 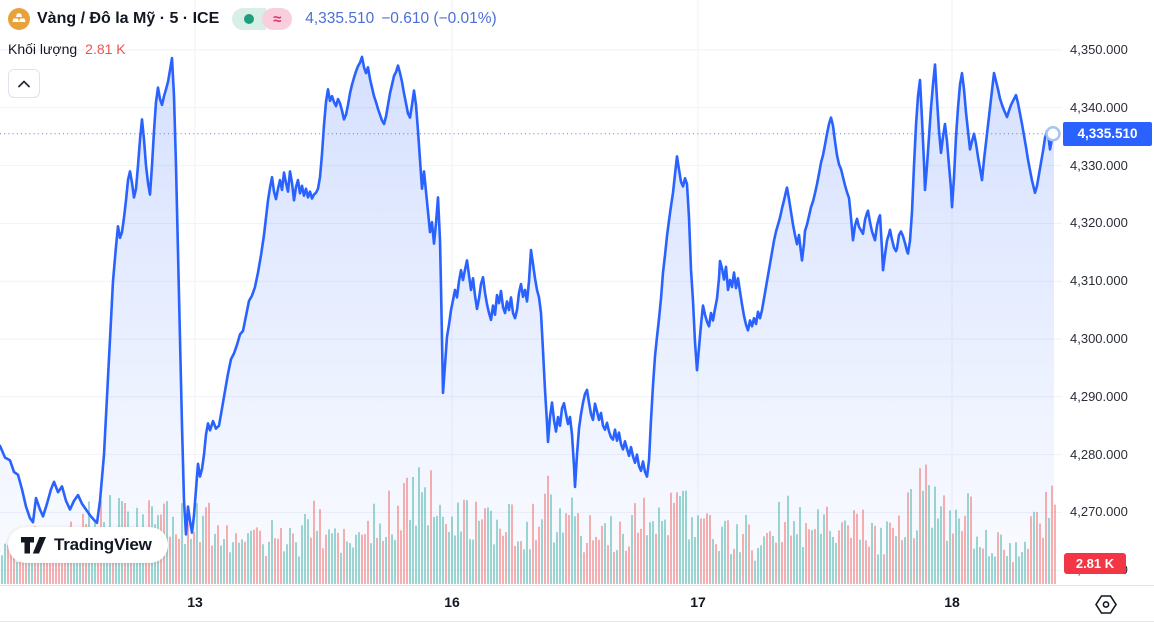 I want to click on status-badges: ≈, so click(x=262, y=19).